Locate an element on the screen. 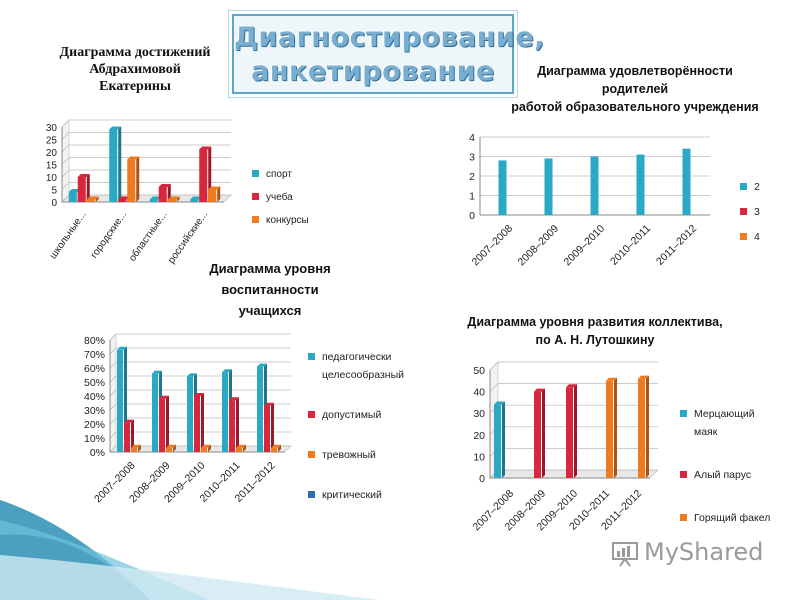 This screenshot has height=600, width=800. x-tick-label: 2011–2012 is located at coordinates (676, 245).